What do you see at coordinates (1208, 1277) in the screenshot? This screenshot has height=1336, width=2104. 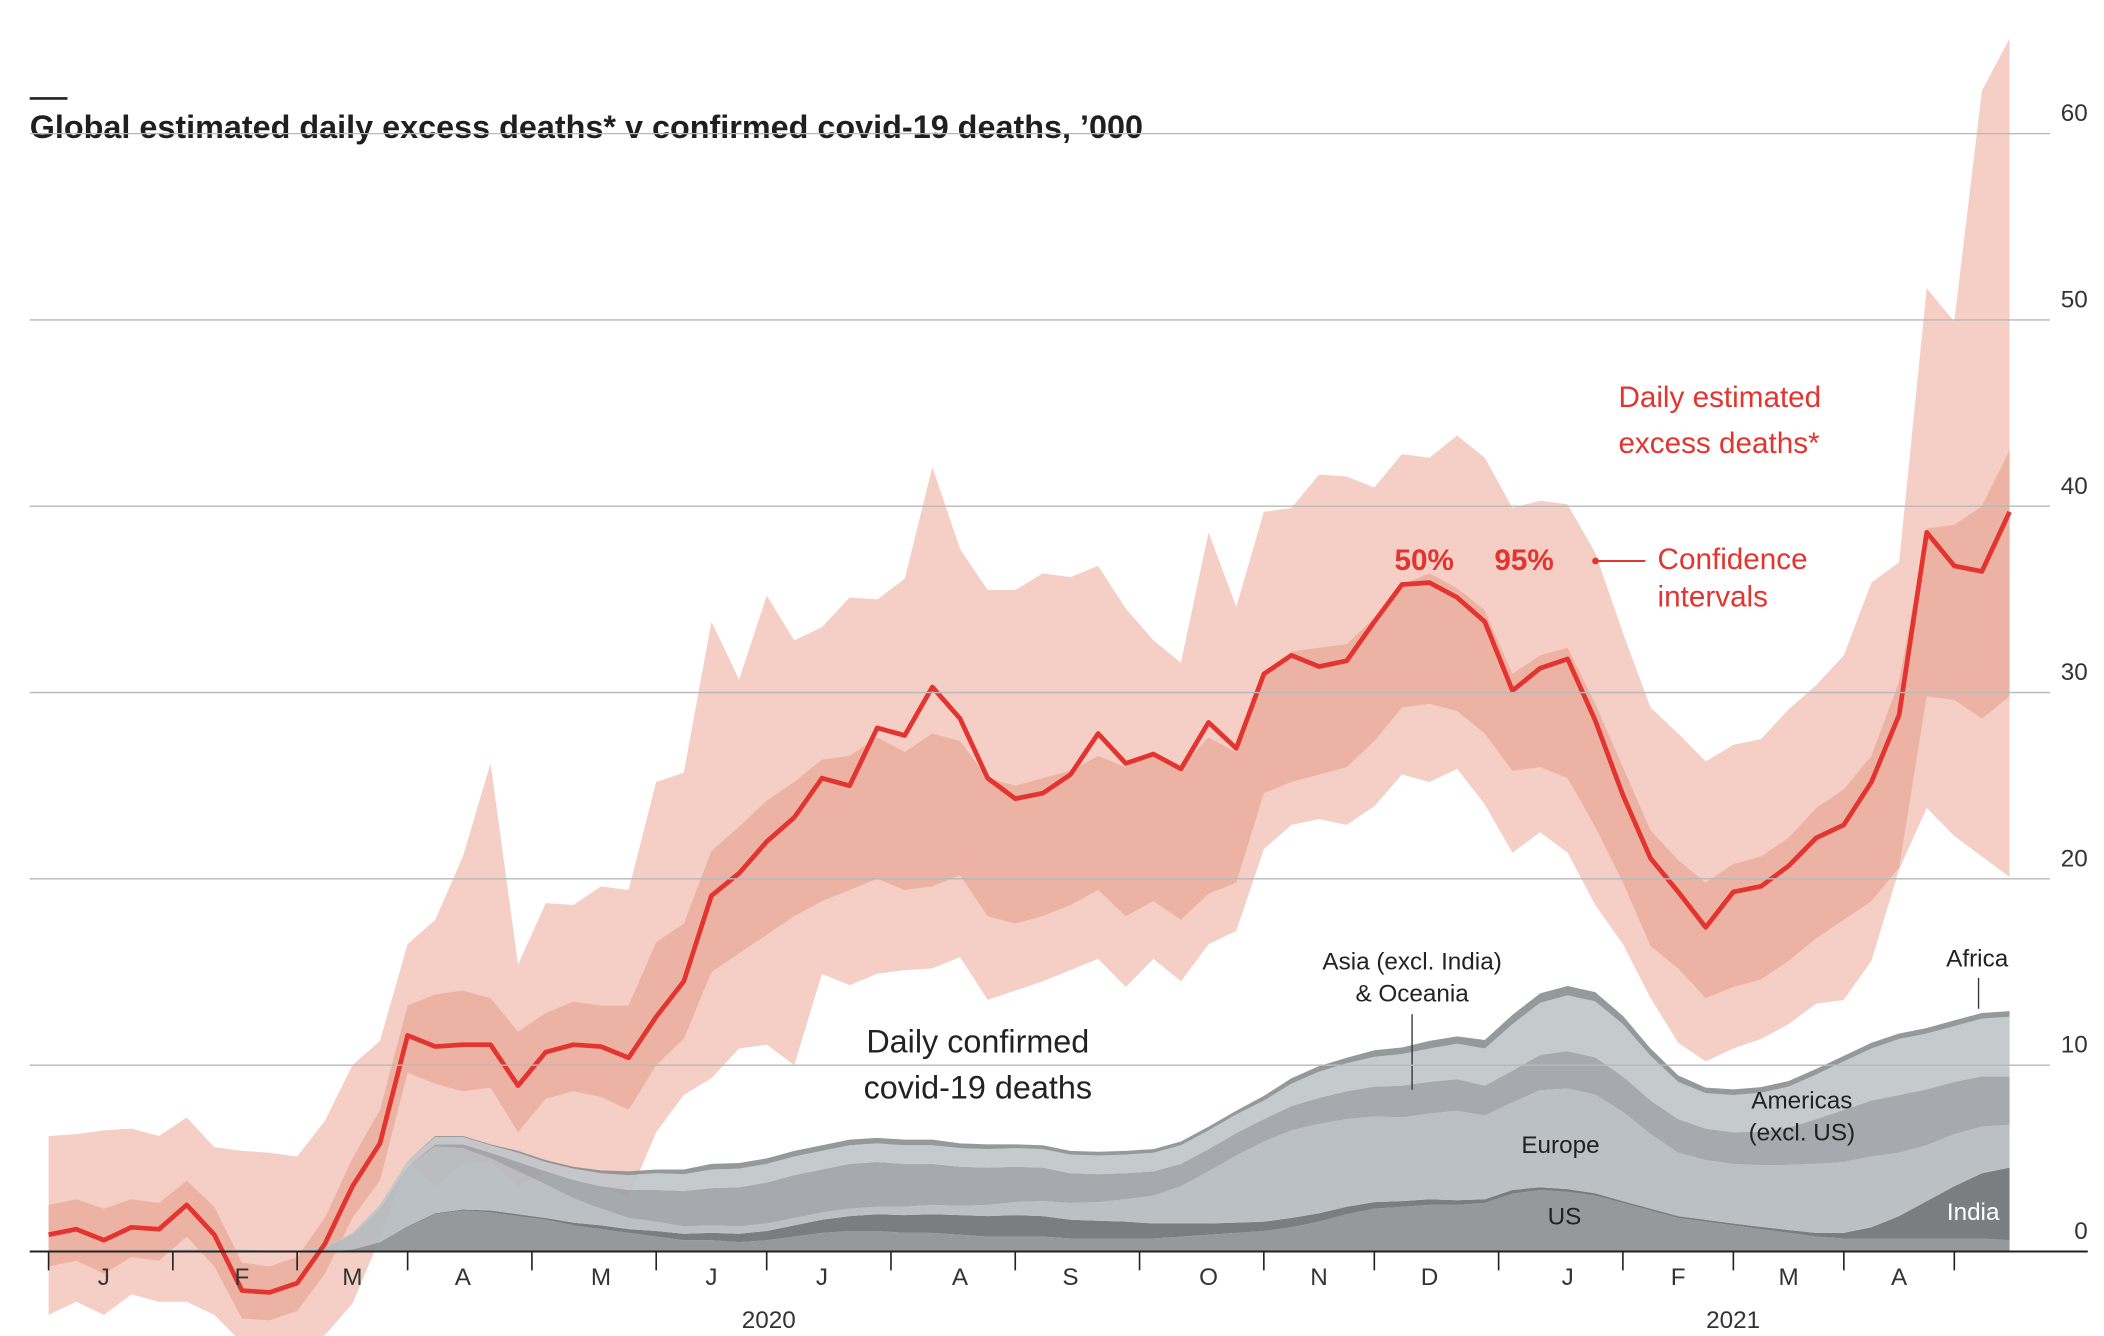 I see `x-tick-label: O` at bounding box center [1208, 1277].